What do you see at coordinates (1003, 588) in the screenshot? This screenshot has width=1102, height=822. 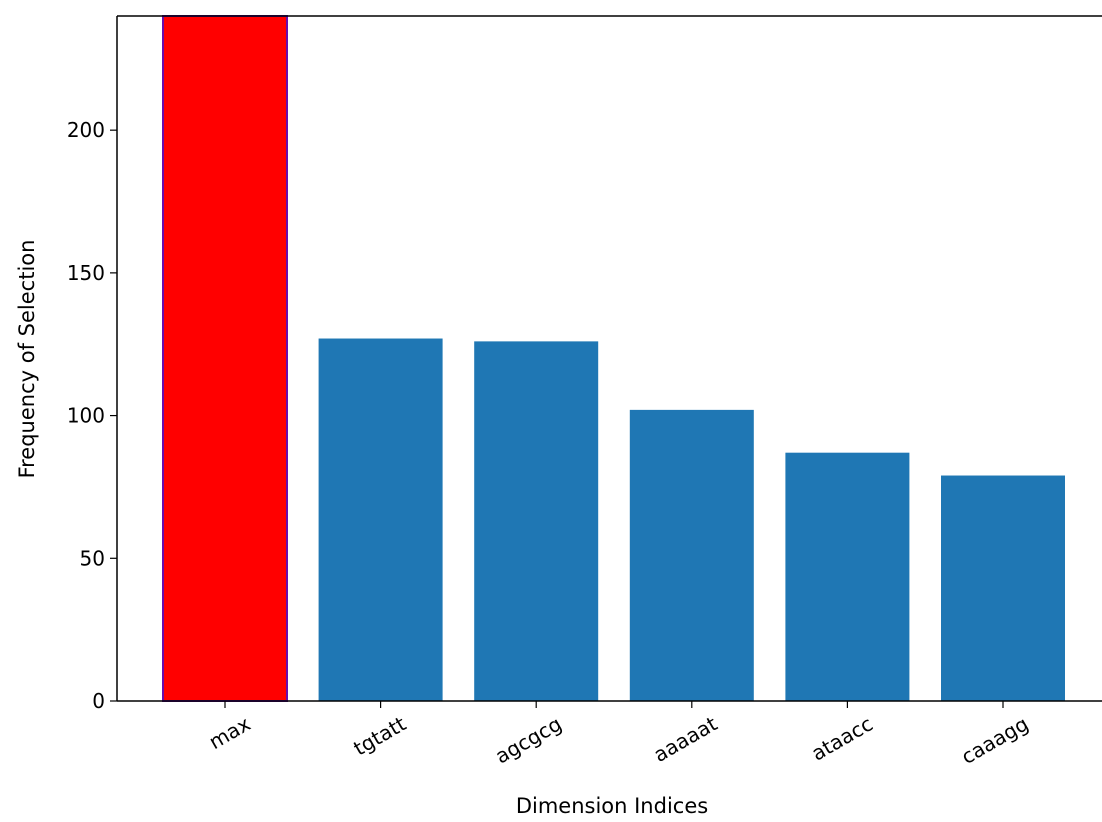 I see `bar-caaagg` at bounding box center [1003, 588].